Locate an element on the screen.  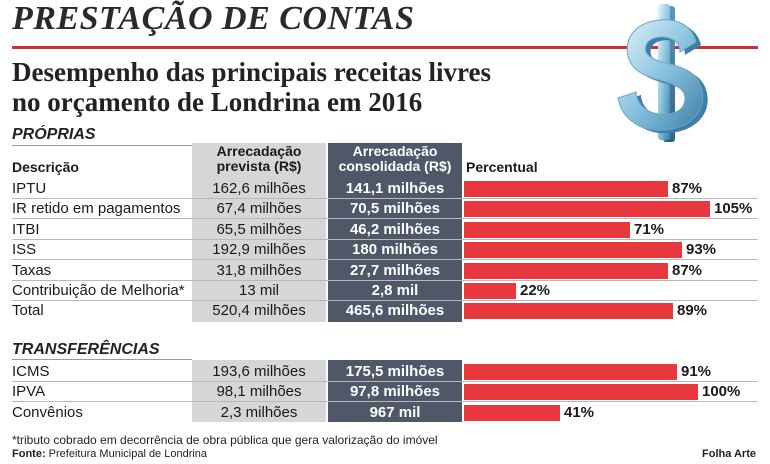
row-consolidada: 27,7 milhões is located at coordinates (395, 270).